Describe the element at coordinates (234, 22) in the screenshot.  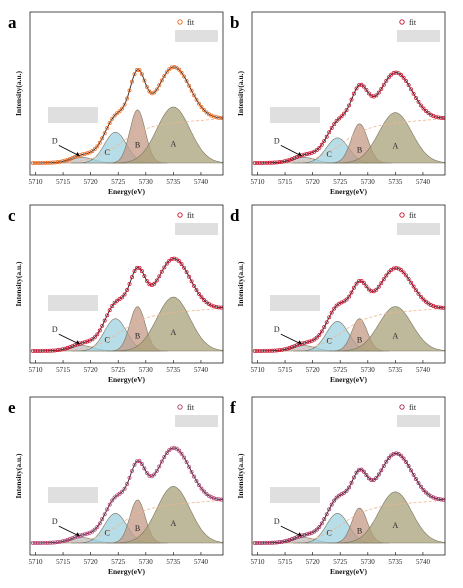
I see `panel-letter: b` at that location.